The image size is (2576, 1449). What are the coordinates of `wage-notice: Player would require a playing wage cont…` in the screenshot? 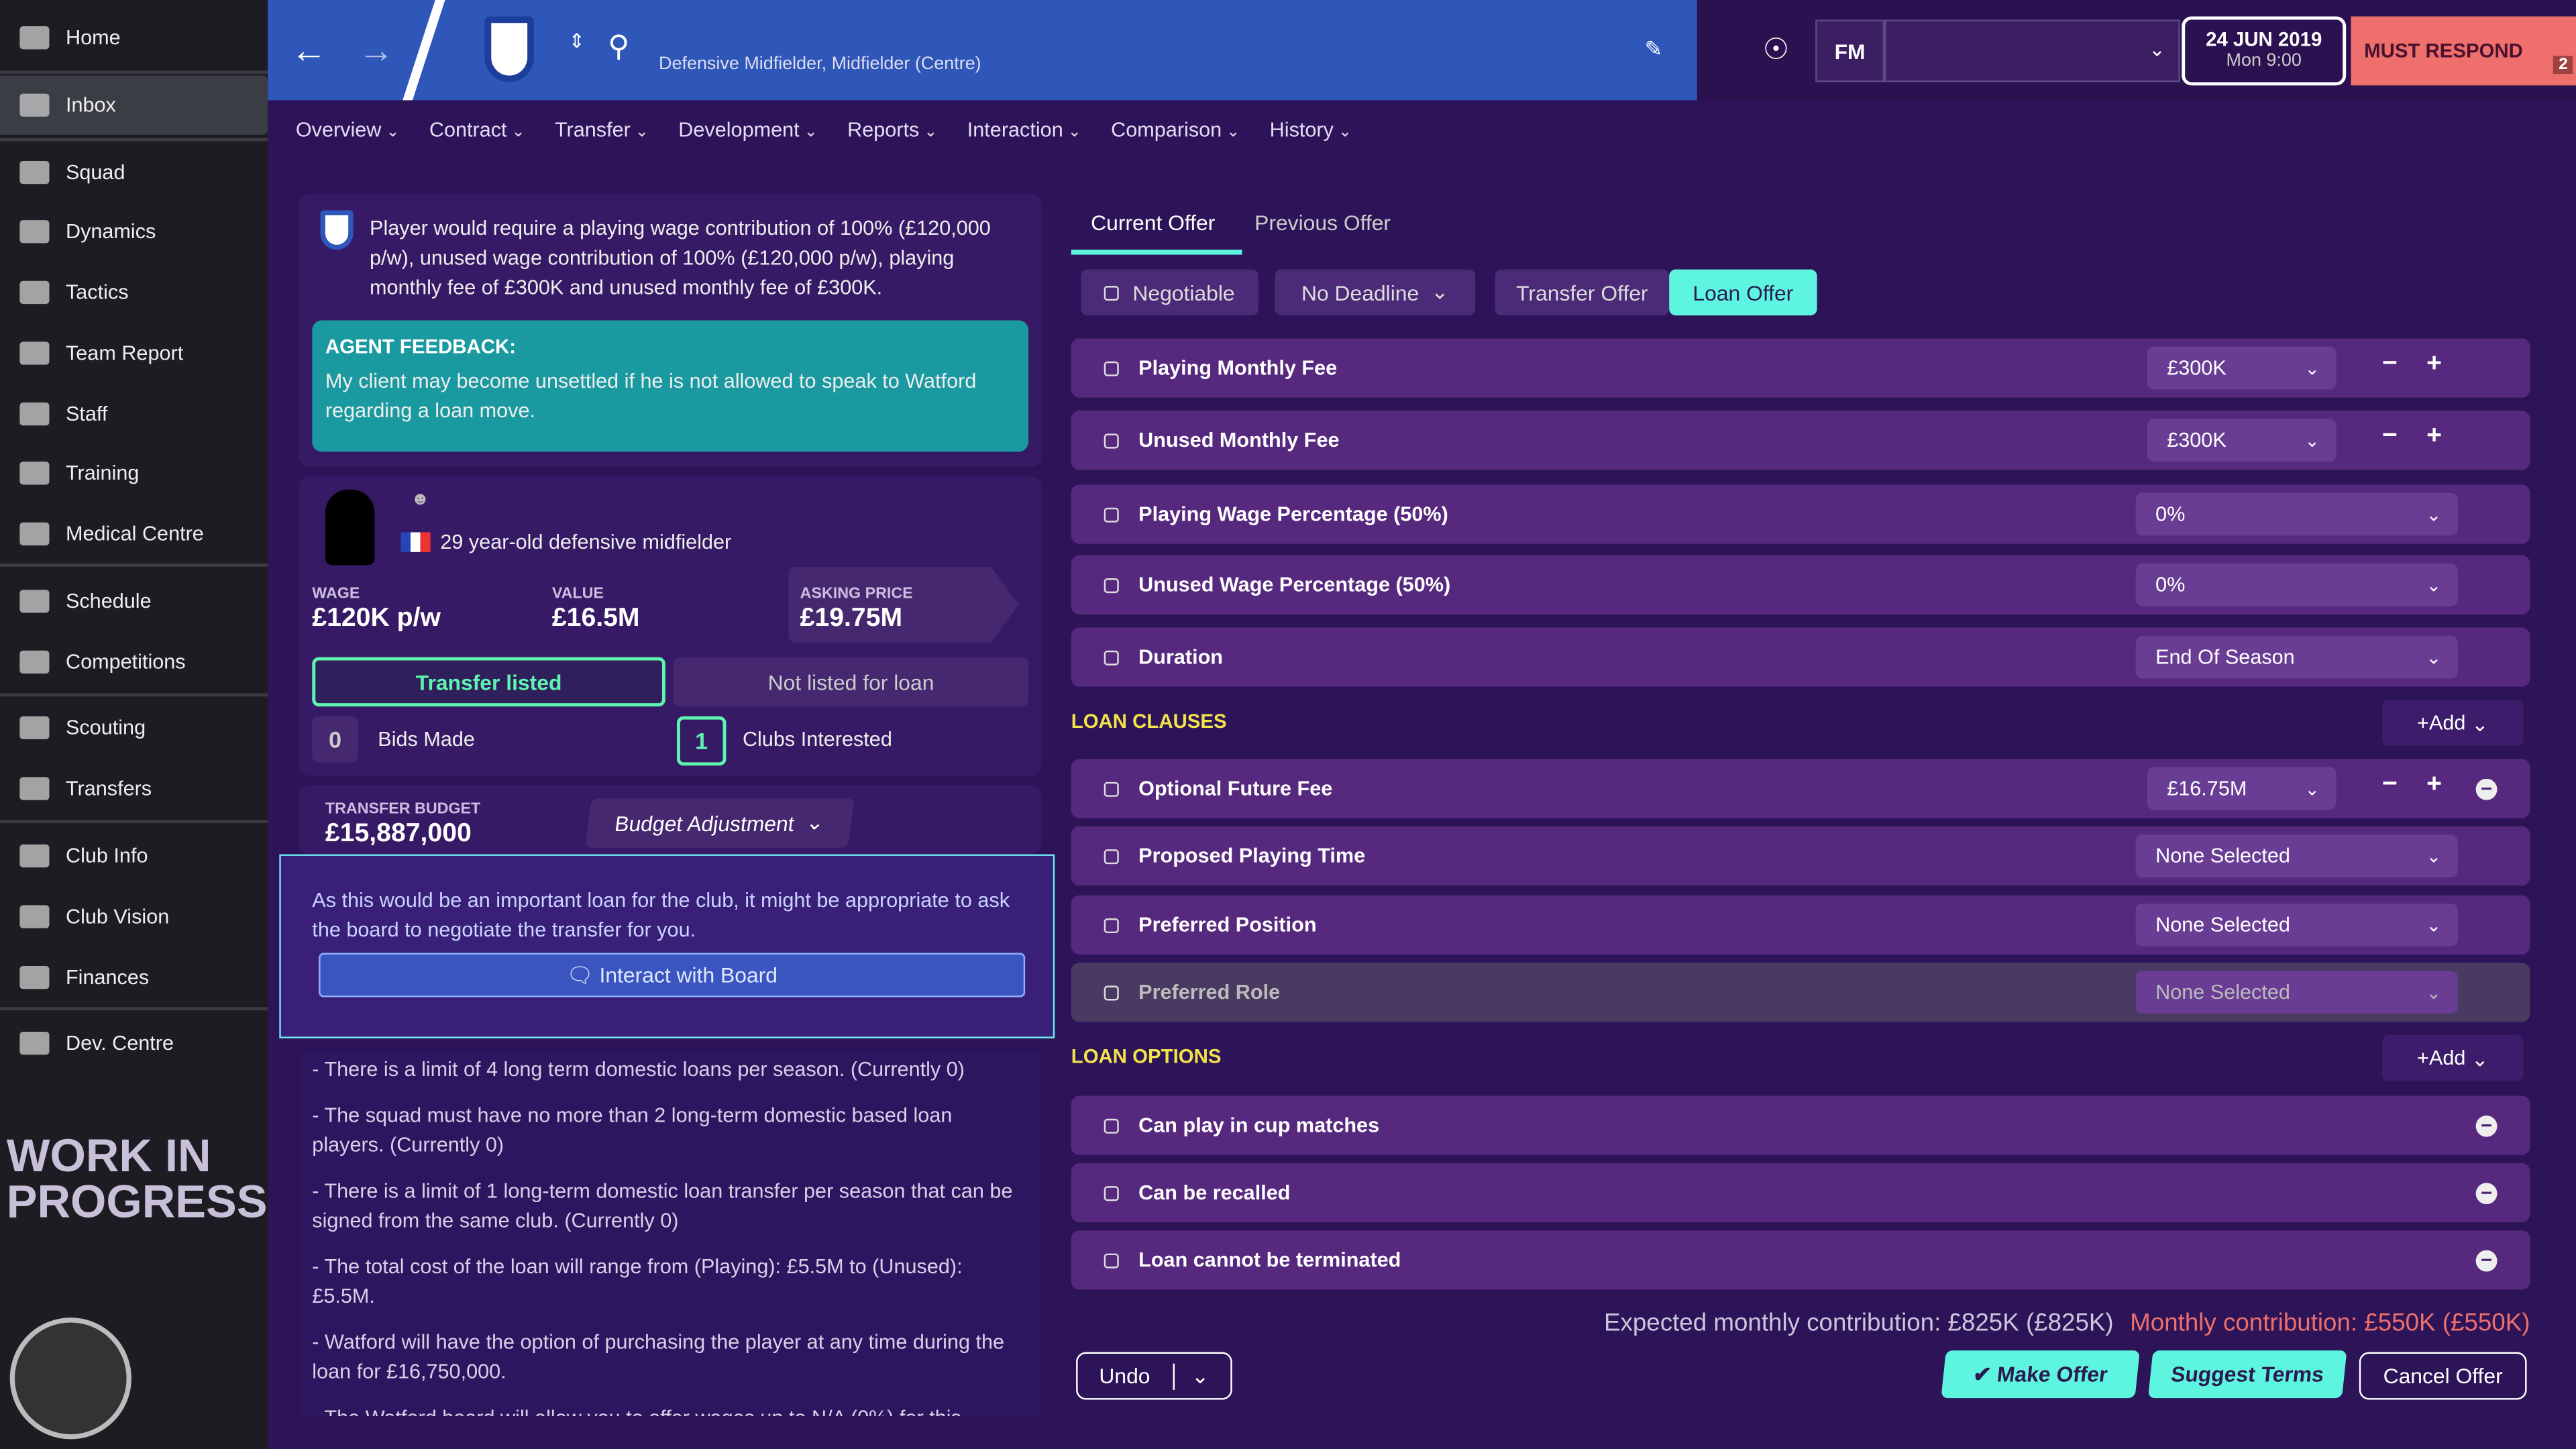 It's located at (680, 258).